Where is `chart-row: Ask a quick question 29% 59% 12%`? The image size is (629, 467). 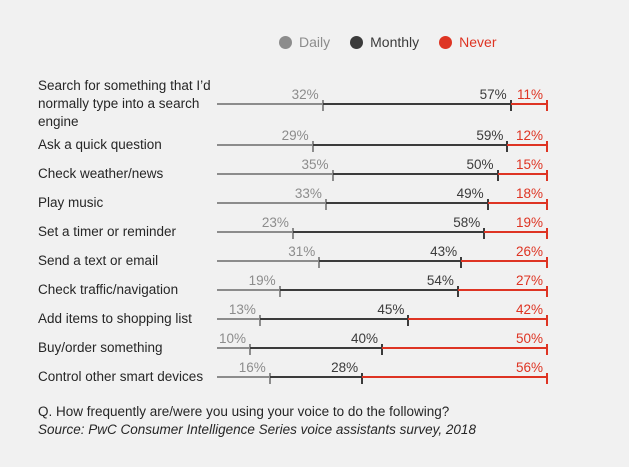 chart-row: Ask a quick question 29% 59% 12% is located at coordinates (293, 143).